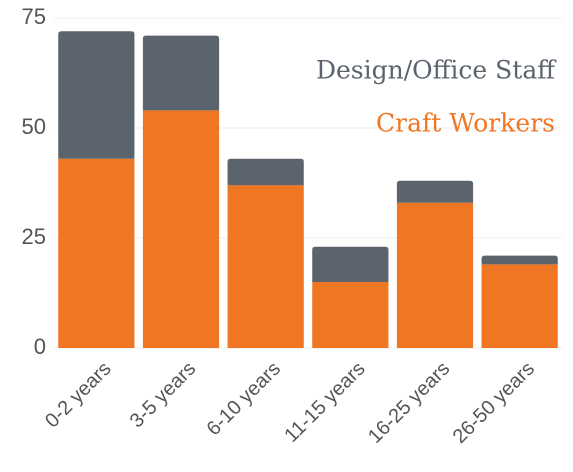 The height and width of the screenshot is (472, 573). What do you see at coordinates (34, 126) in the screenshot?
I see `y-tick-label: 50` at bounding box center [34, 126].